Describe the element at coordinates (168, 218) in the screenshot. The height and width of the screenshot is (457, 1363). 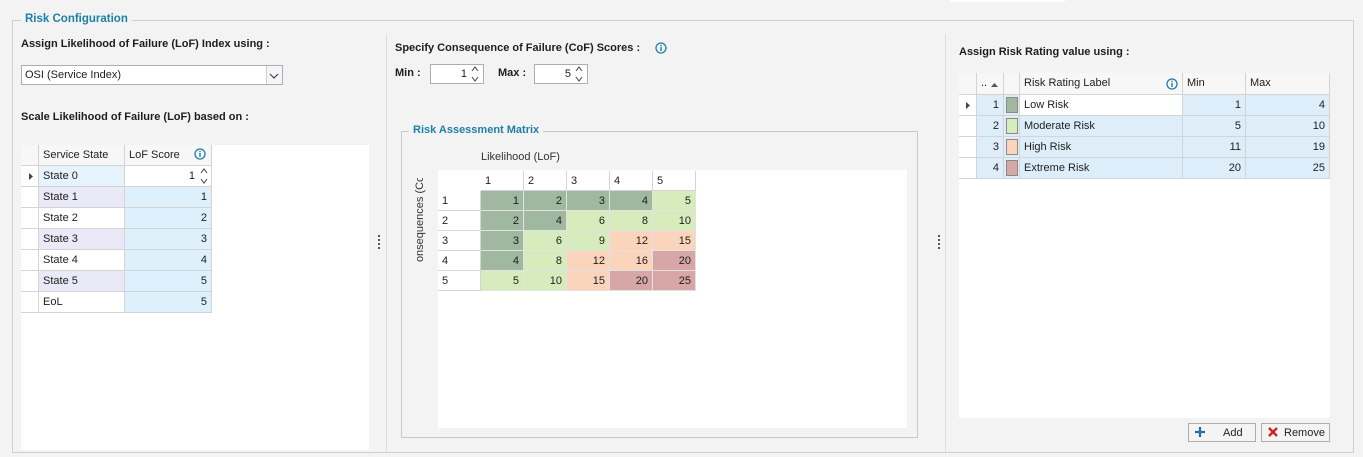
I see `lof-score-cell: 2` at that location.